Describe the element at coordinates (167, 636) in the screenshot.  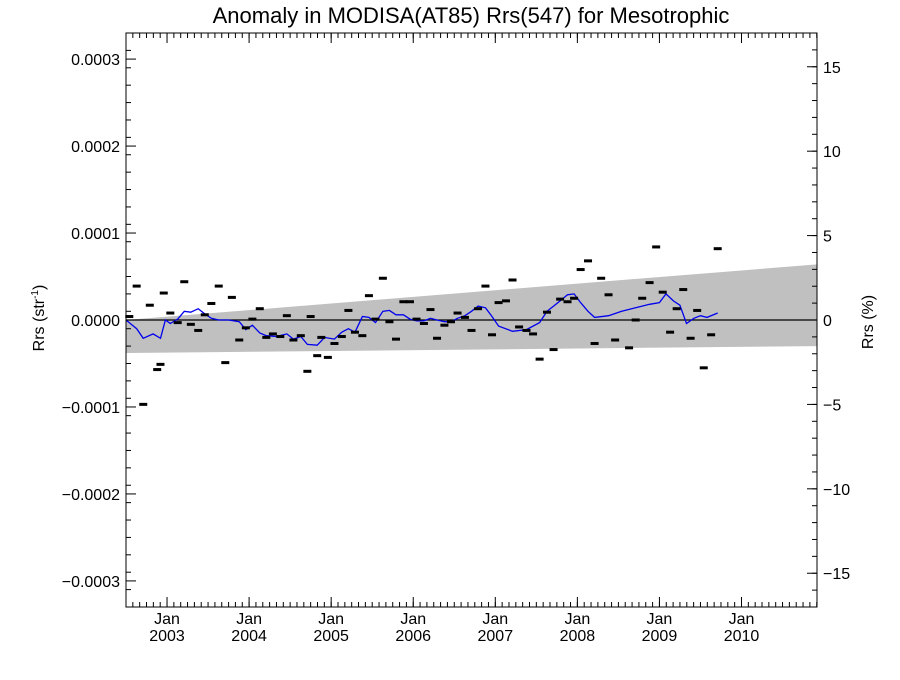
I see `x-tick-year-label: 2003` at that location.